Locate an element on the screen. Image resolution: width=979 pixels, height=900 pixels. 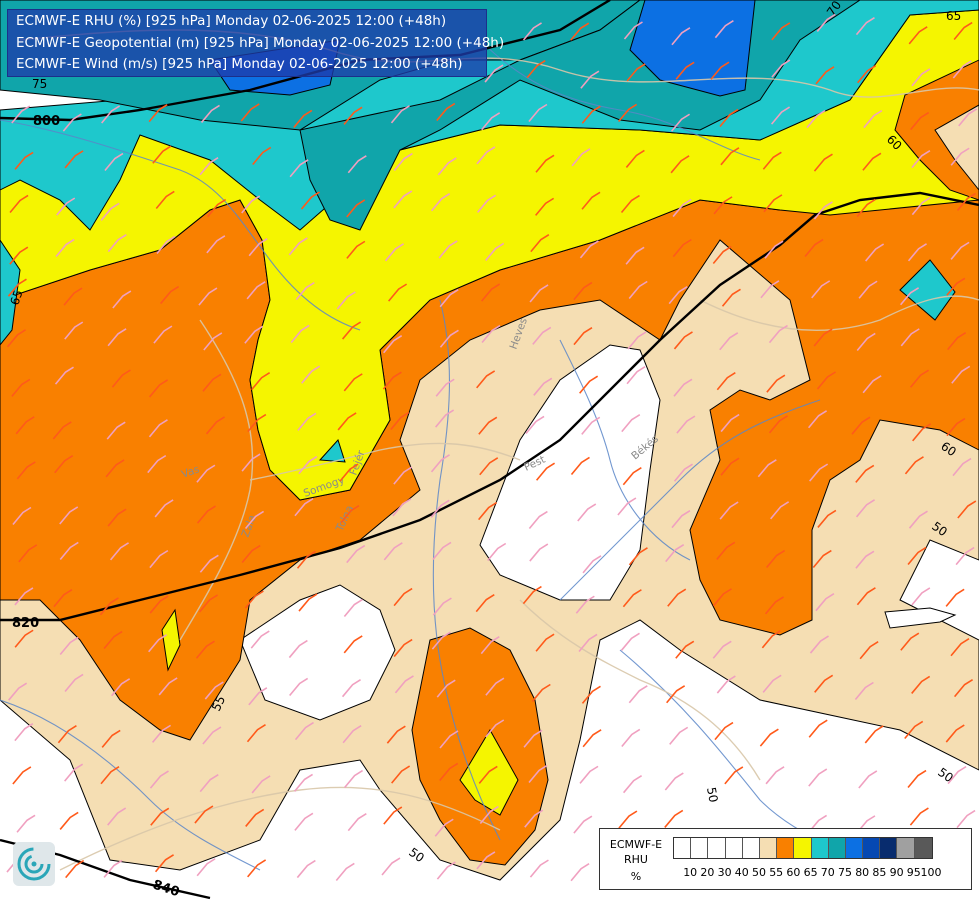
rhu-75-80-area is located at coordinates (692, 48).